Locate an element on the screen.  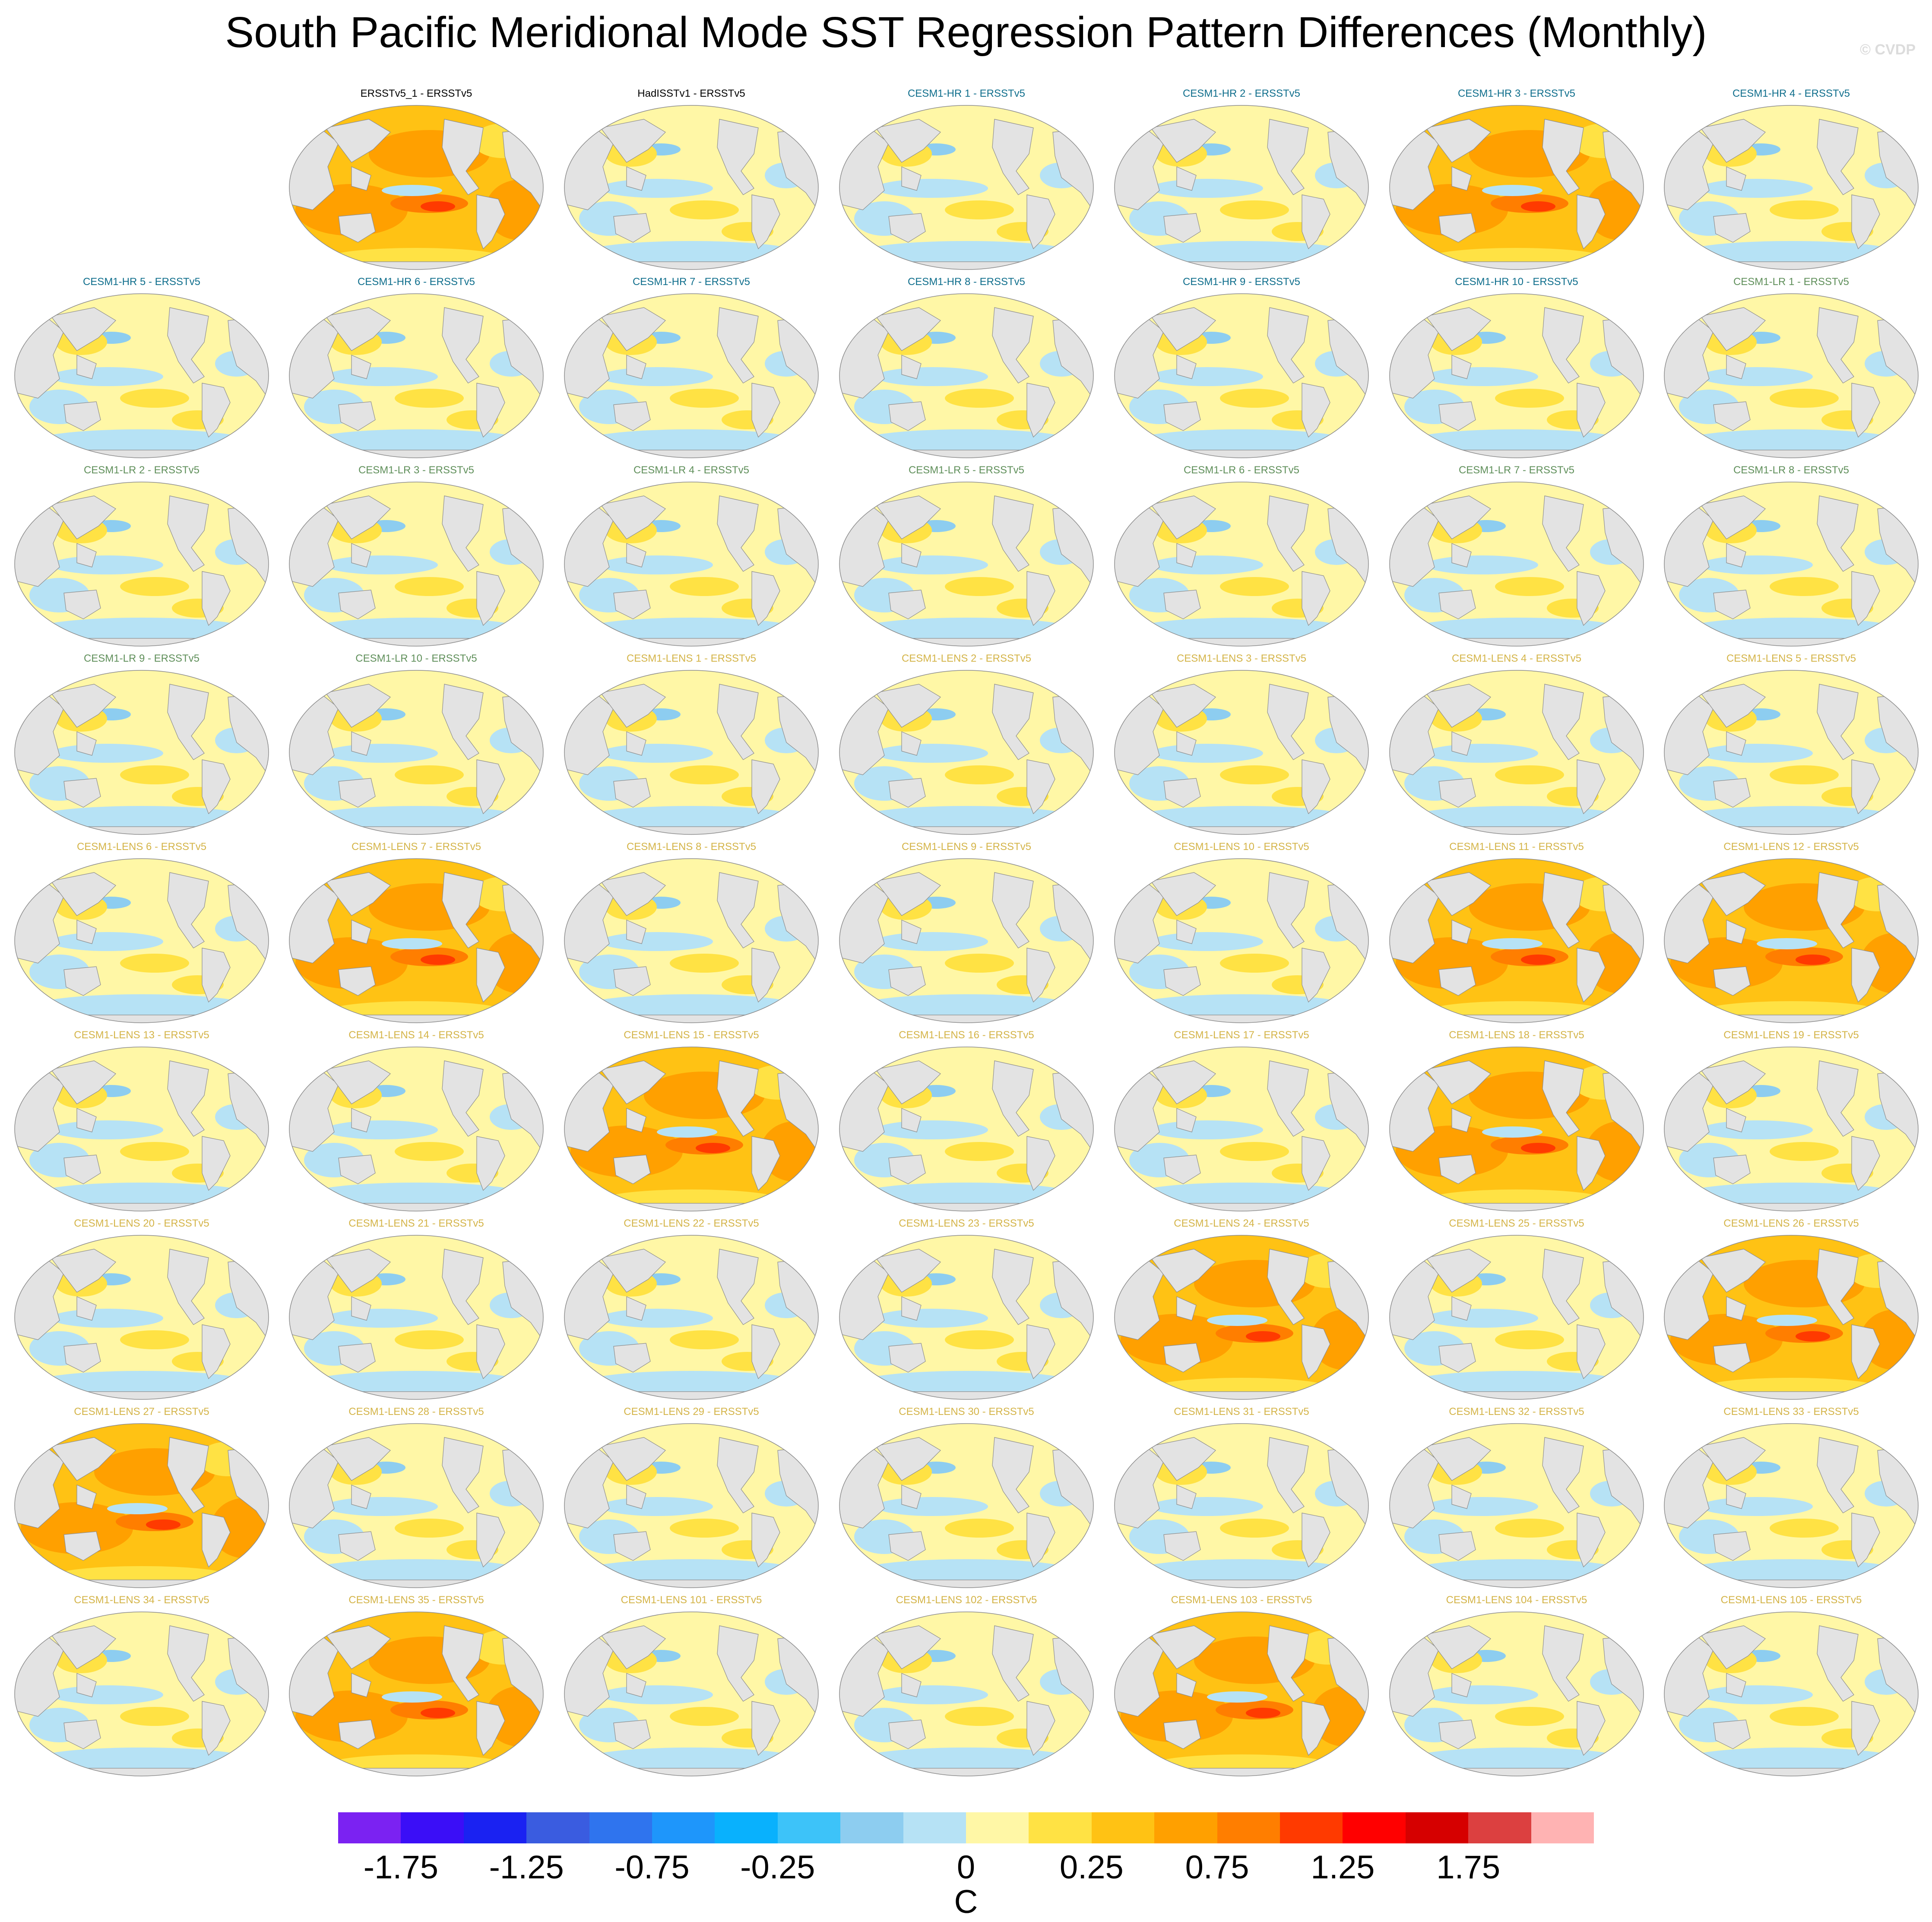
map-panel: CESM1-LENS 8 - ERSSTv5 is located at coordinates (691, 935).